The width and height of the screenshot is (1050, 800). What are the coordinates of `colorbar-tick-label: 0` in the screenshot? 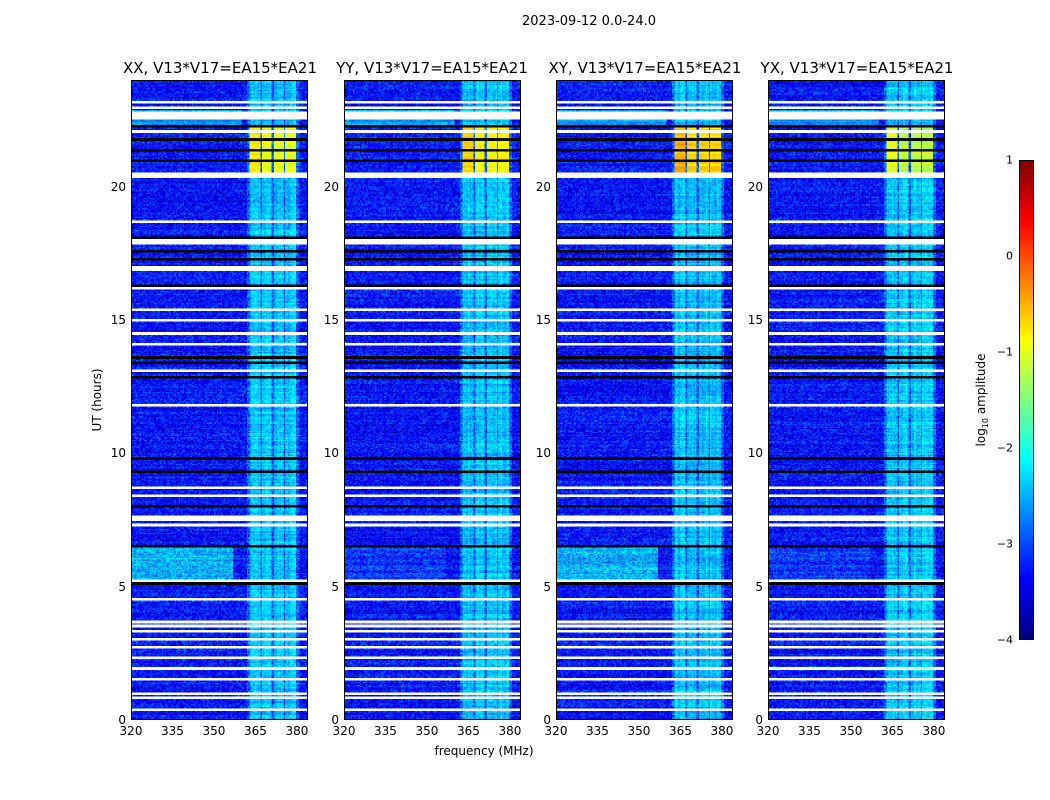 It's located at (1009, 256).